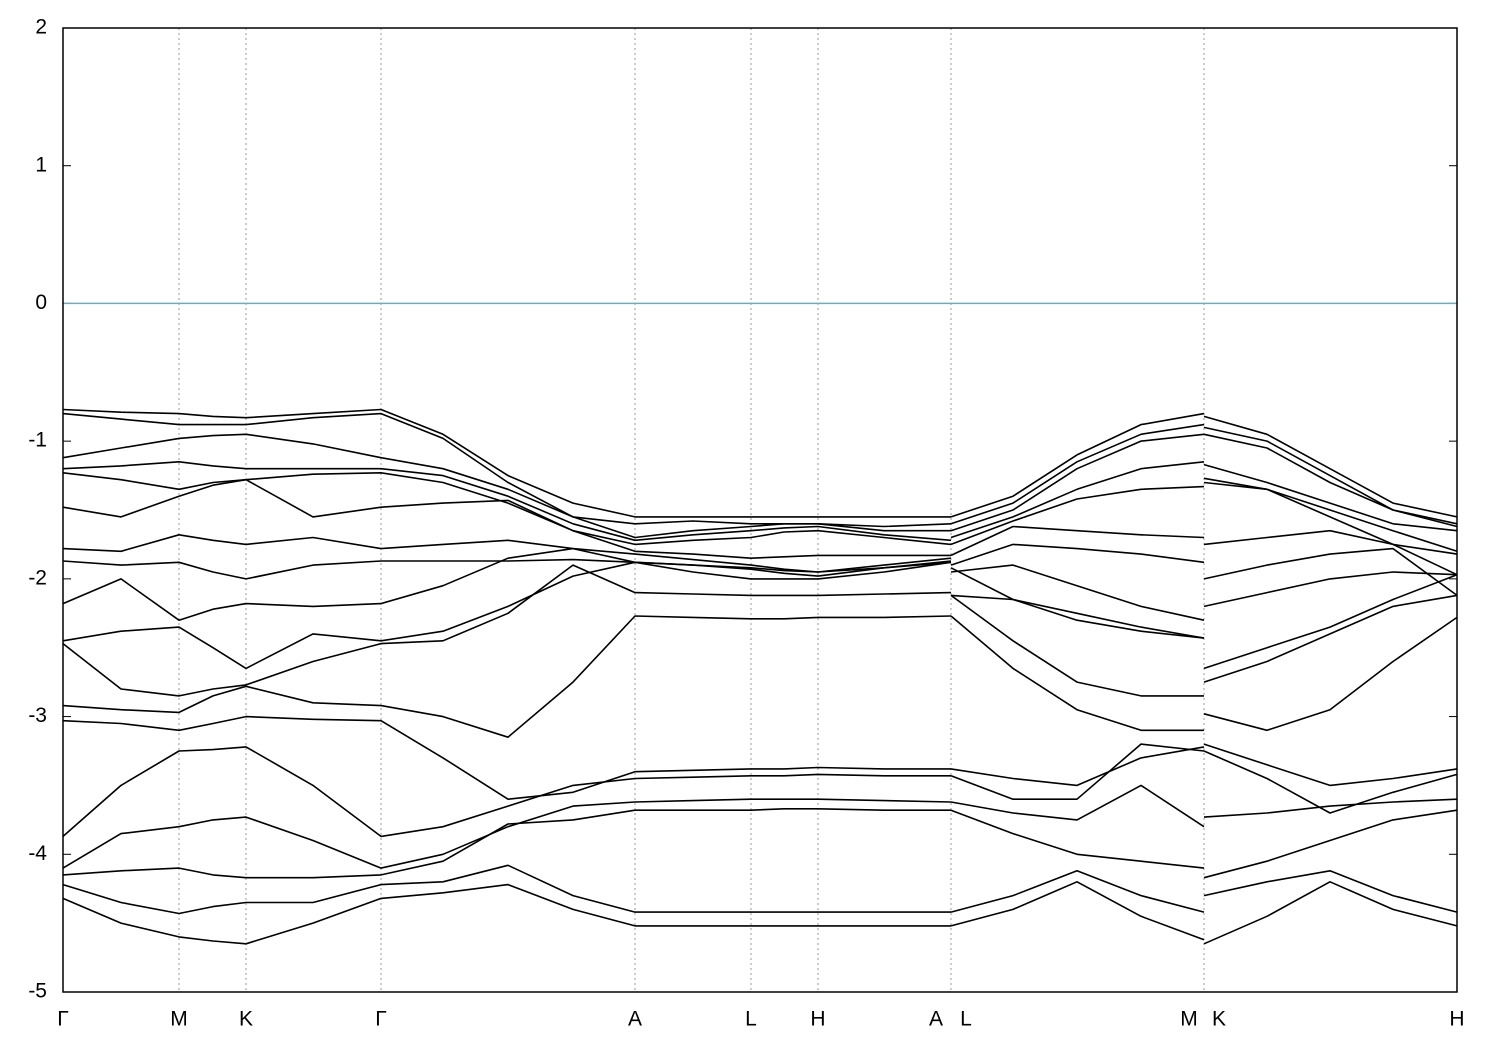  Describe the element at coordinates (37, 715) in the screenshot. I see `y-tick-label: -3` at that location.